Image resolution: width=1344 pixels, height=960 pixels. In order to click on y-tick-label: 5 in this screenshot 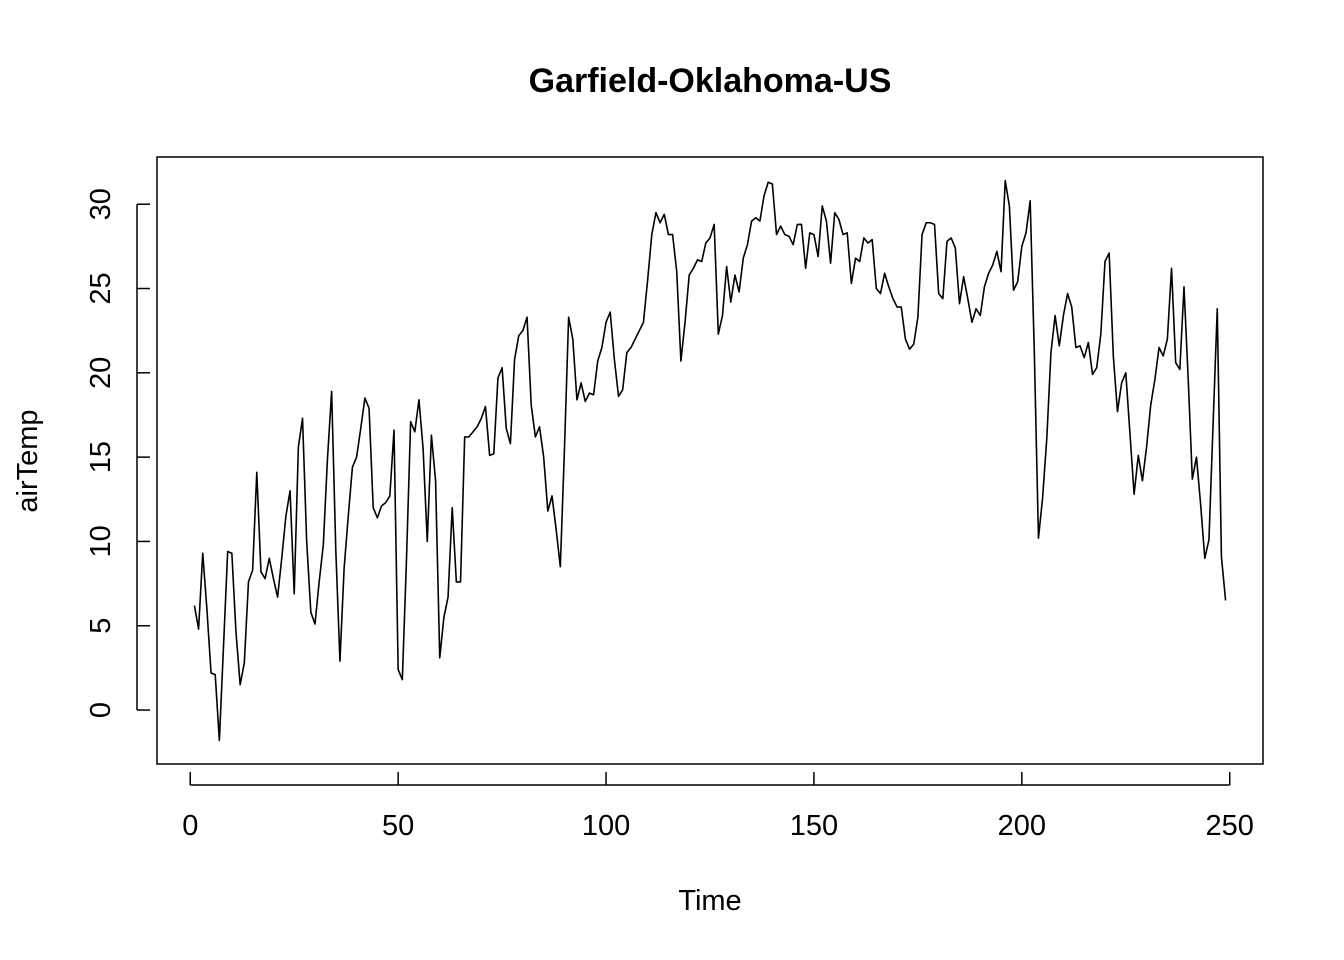, I will do `click(101, 626)`.